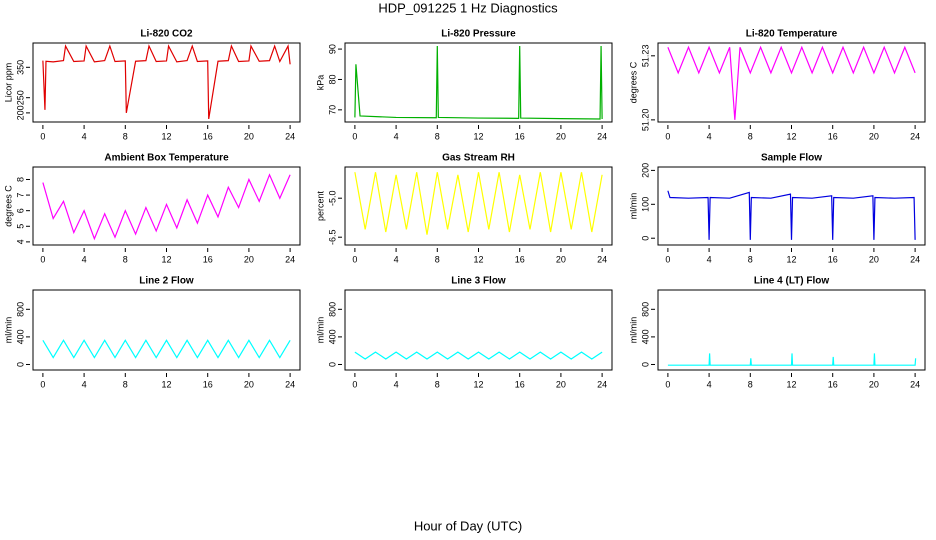 This screenshot has height=540, width=936. I want to click on y-tick-label: 51.23, so click(645, 56).